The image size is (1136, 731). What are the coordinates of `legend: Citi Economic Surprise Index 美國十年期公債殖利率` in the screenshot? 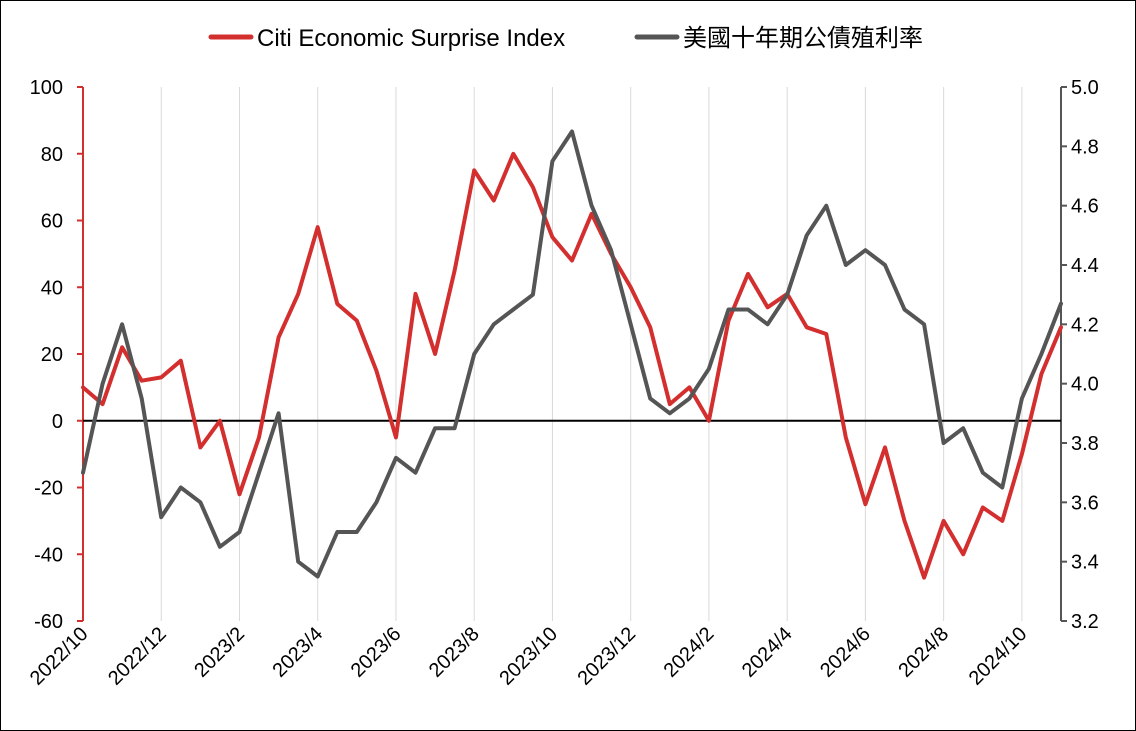 It's located at (565, 38).